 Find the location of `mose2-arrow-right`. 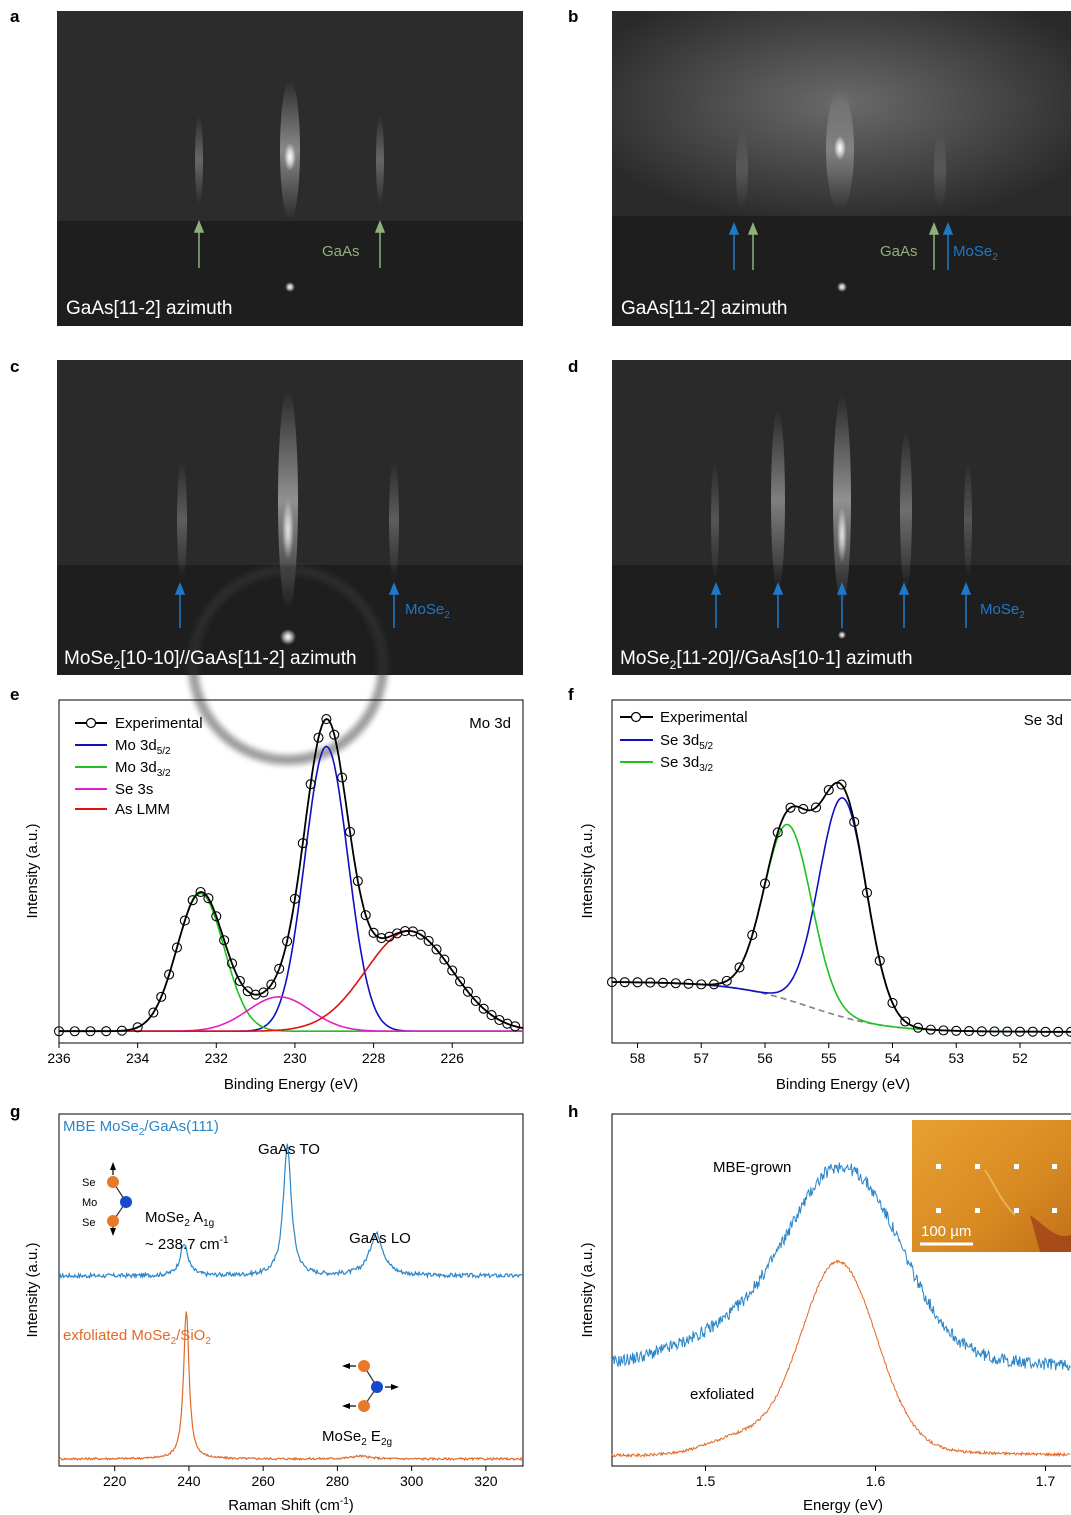

mose2-arrow-right is located at coordinates (394, 604).